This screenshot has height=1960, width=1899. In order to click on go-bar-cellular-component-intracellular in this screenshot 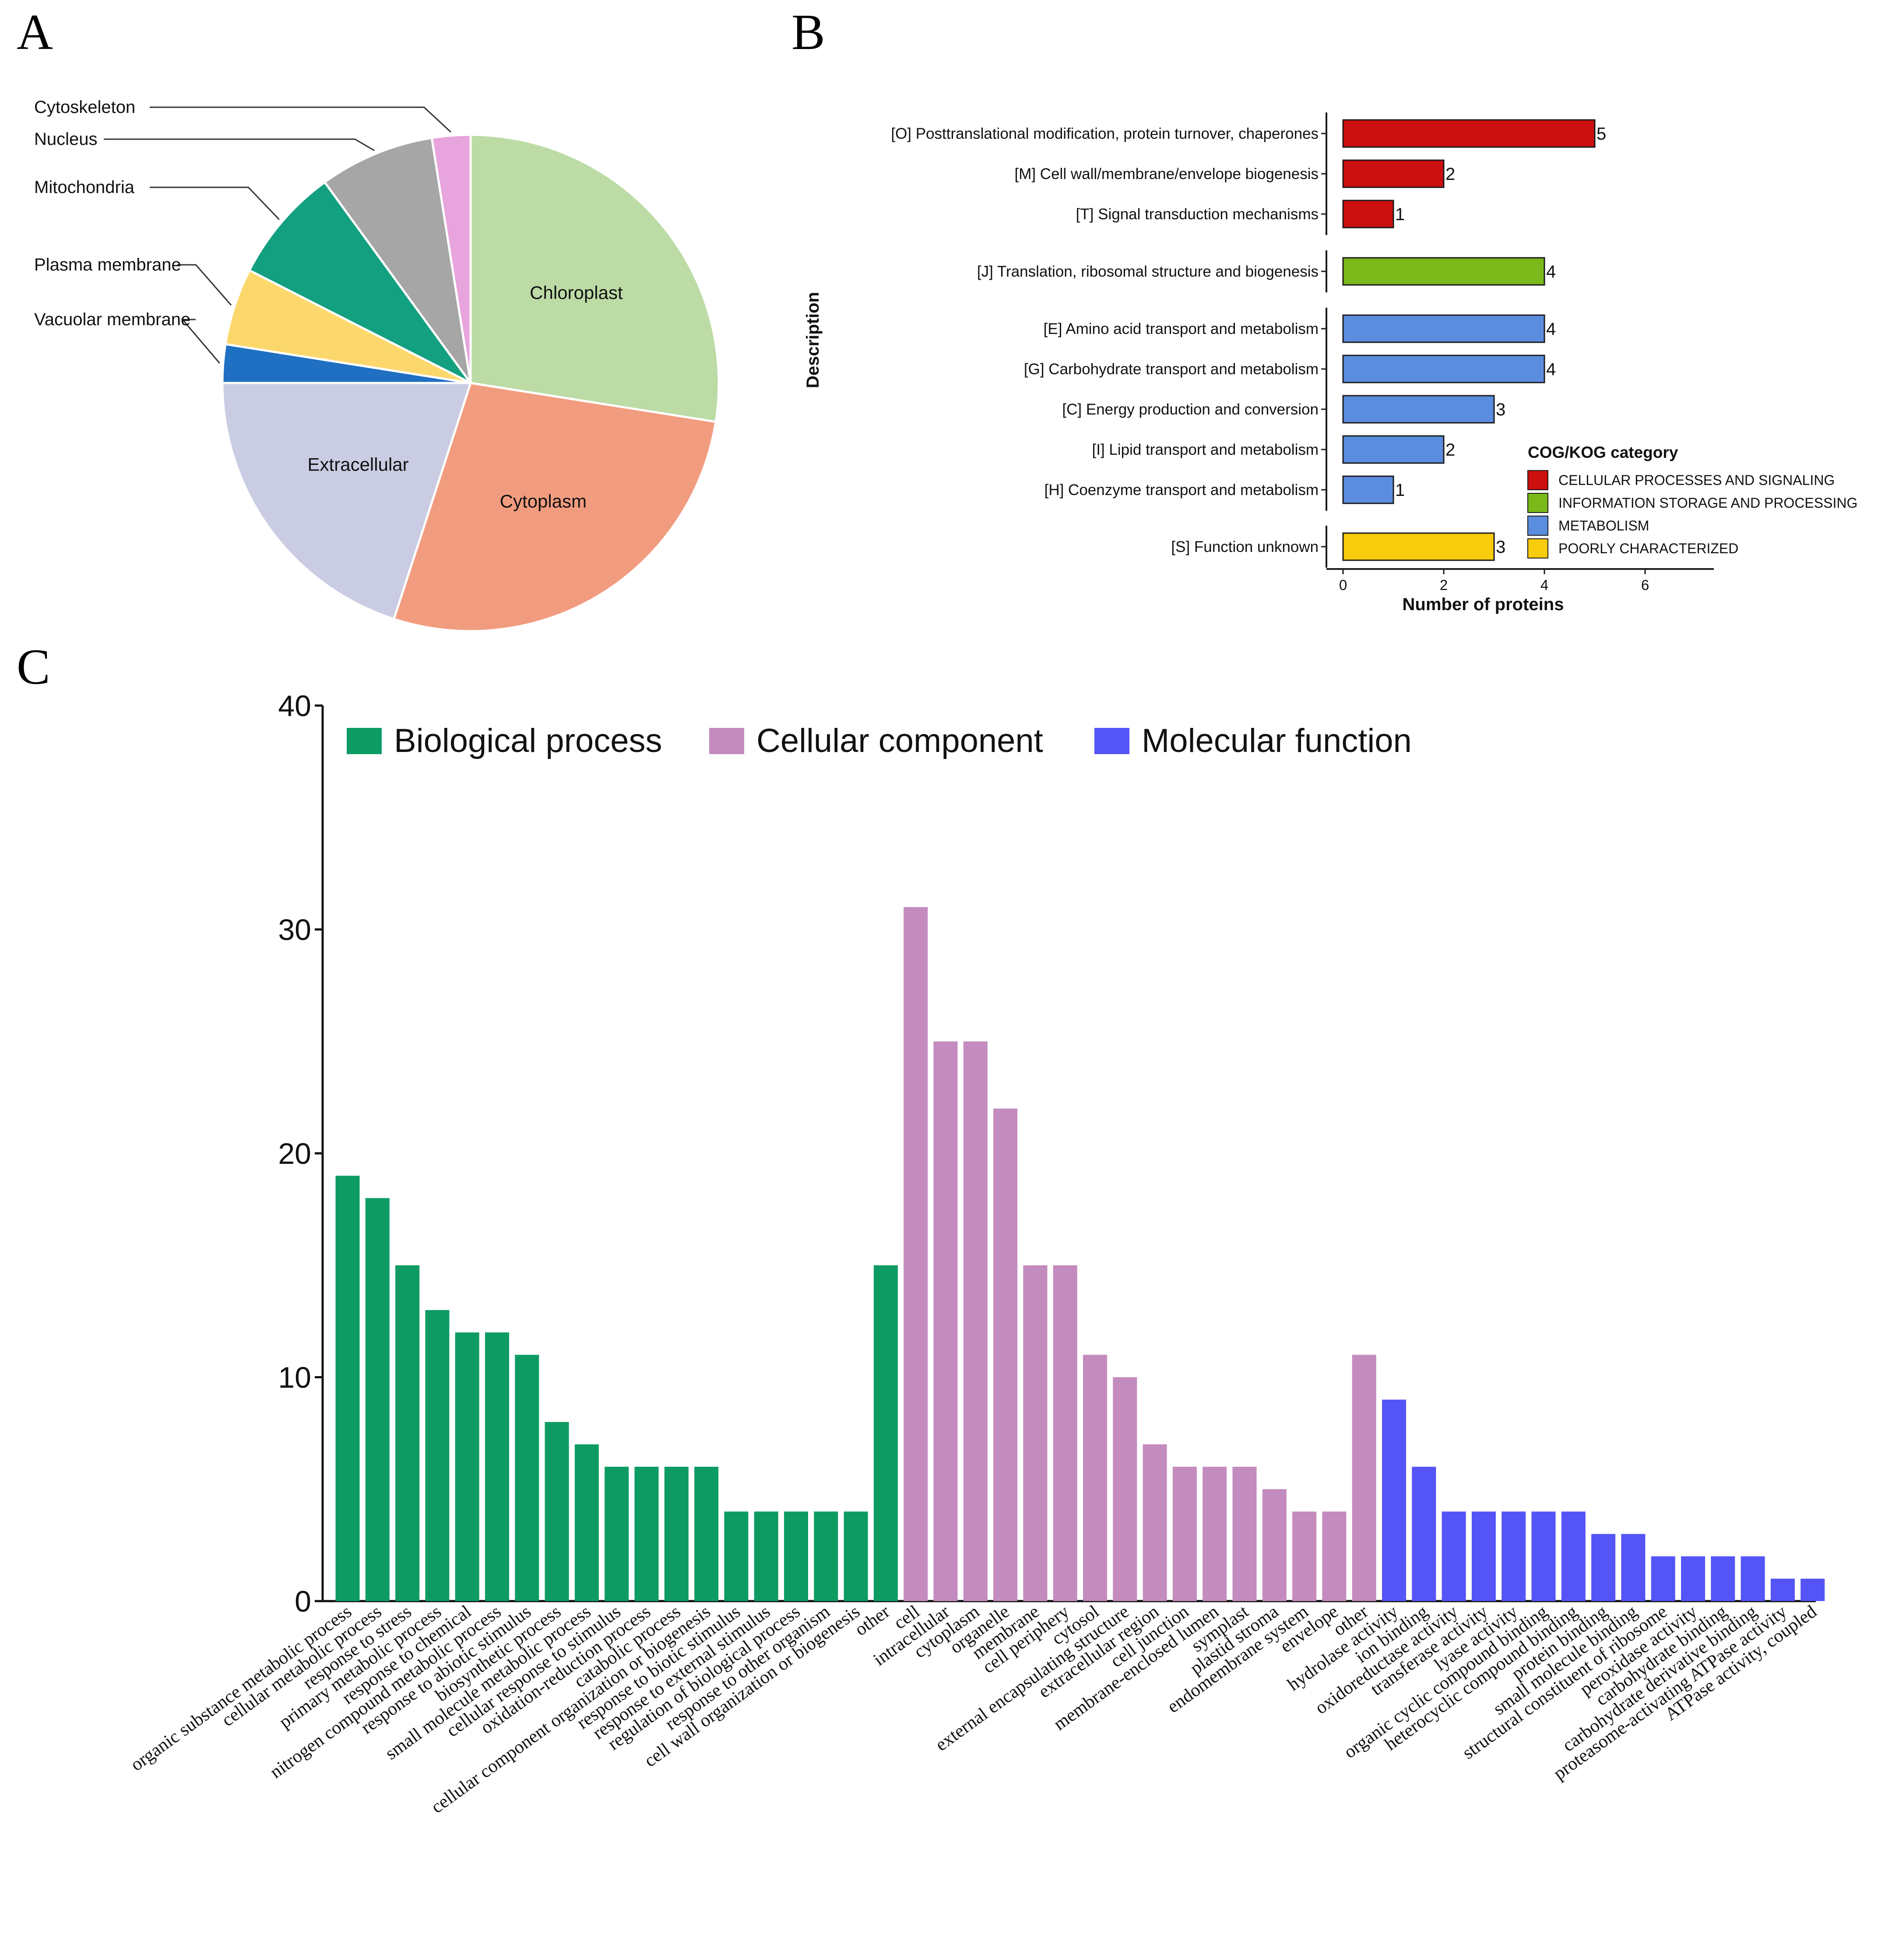, I will do `click(945, 1321)`.